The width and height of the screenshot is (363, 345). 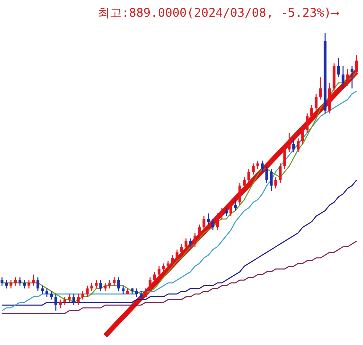 What do you see at coordinates (219, 13) in the screenshot?
I see `text: 최고:889.0000(2024/03/08, -5.23%)⟶` at bounding box center [219, 13].